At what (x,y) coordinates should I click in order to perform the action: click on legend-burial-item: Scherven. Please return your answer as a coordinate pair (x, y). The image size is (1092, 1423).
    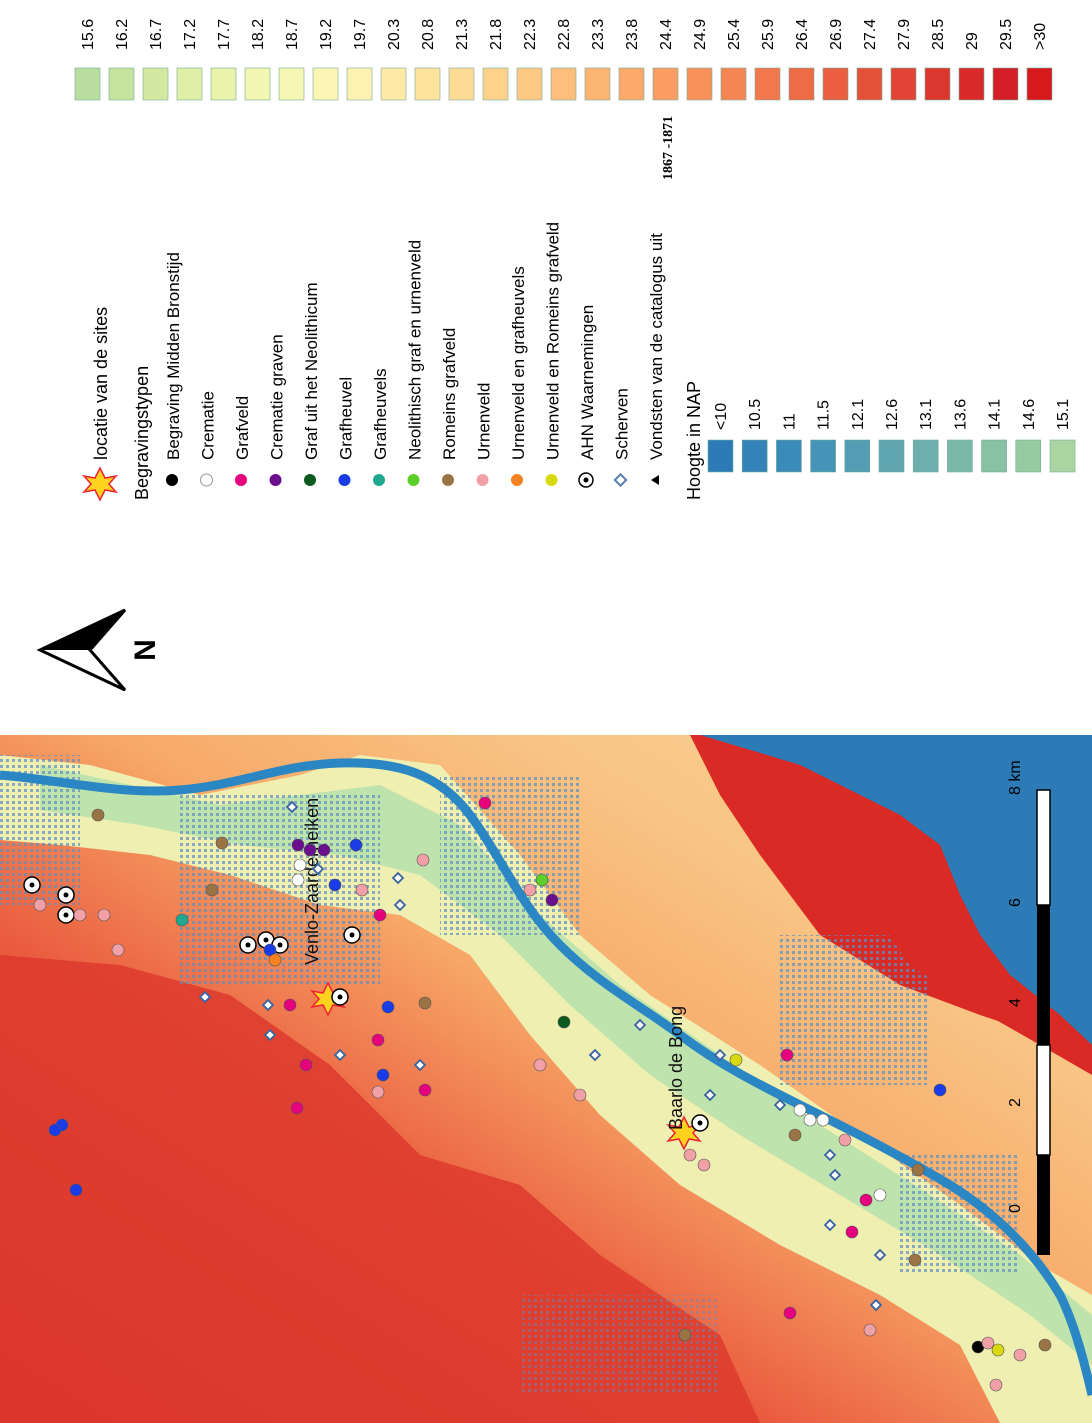
    Looking at the image, I should click on (622, 438).